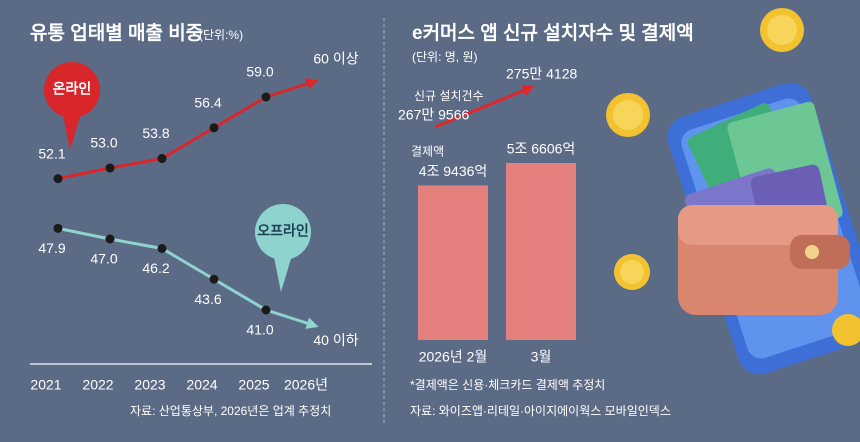 Image resolution: width=860 pixels, height=442 pixels. I want to click on footnote: *결제액은 신용·체크카드 결제액 추정치, so click(507, 385).